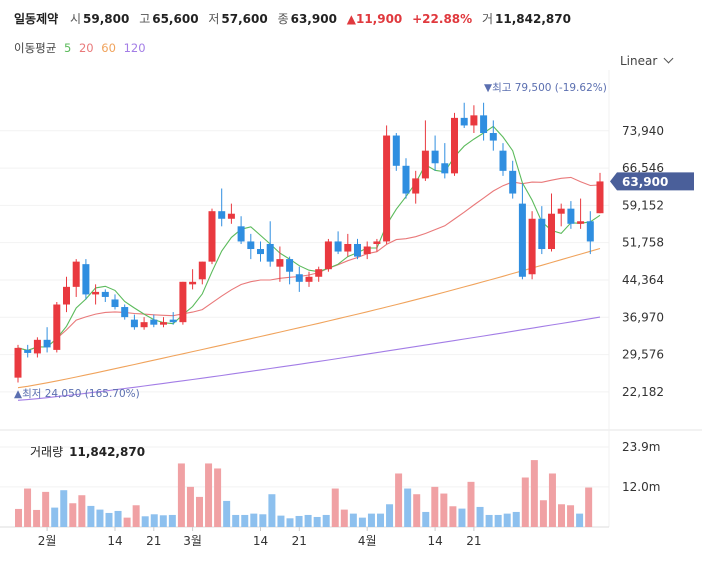 This screenshot has height=568, width=702. Describe the element at coordinates (35, 48) in the screenshot. I see `moving-average-label: 이동평균` at that location.